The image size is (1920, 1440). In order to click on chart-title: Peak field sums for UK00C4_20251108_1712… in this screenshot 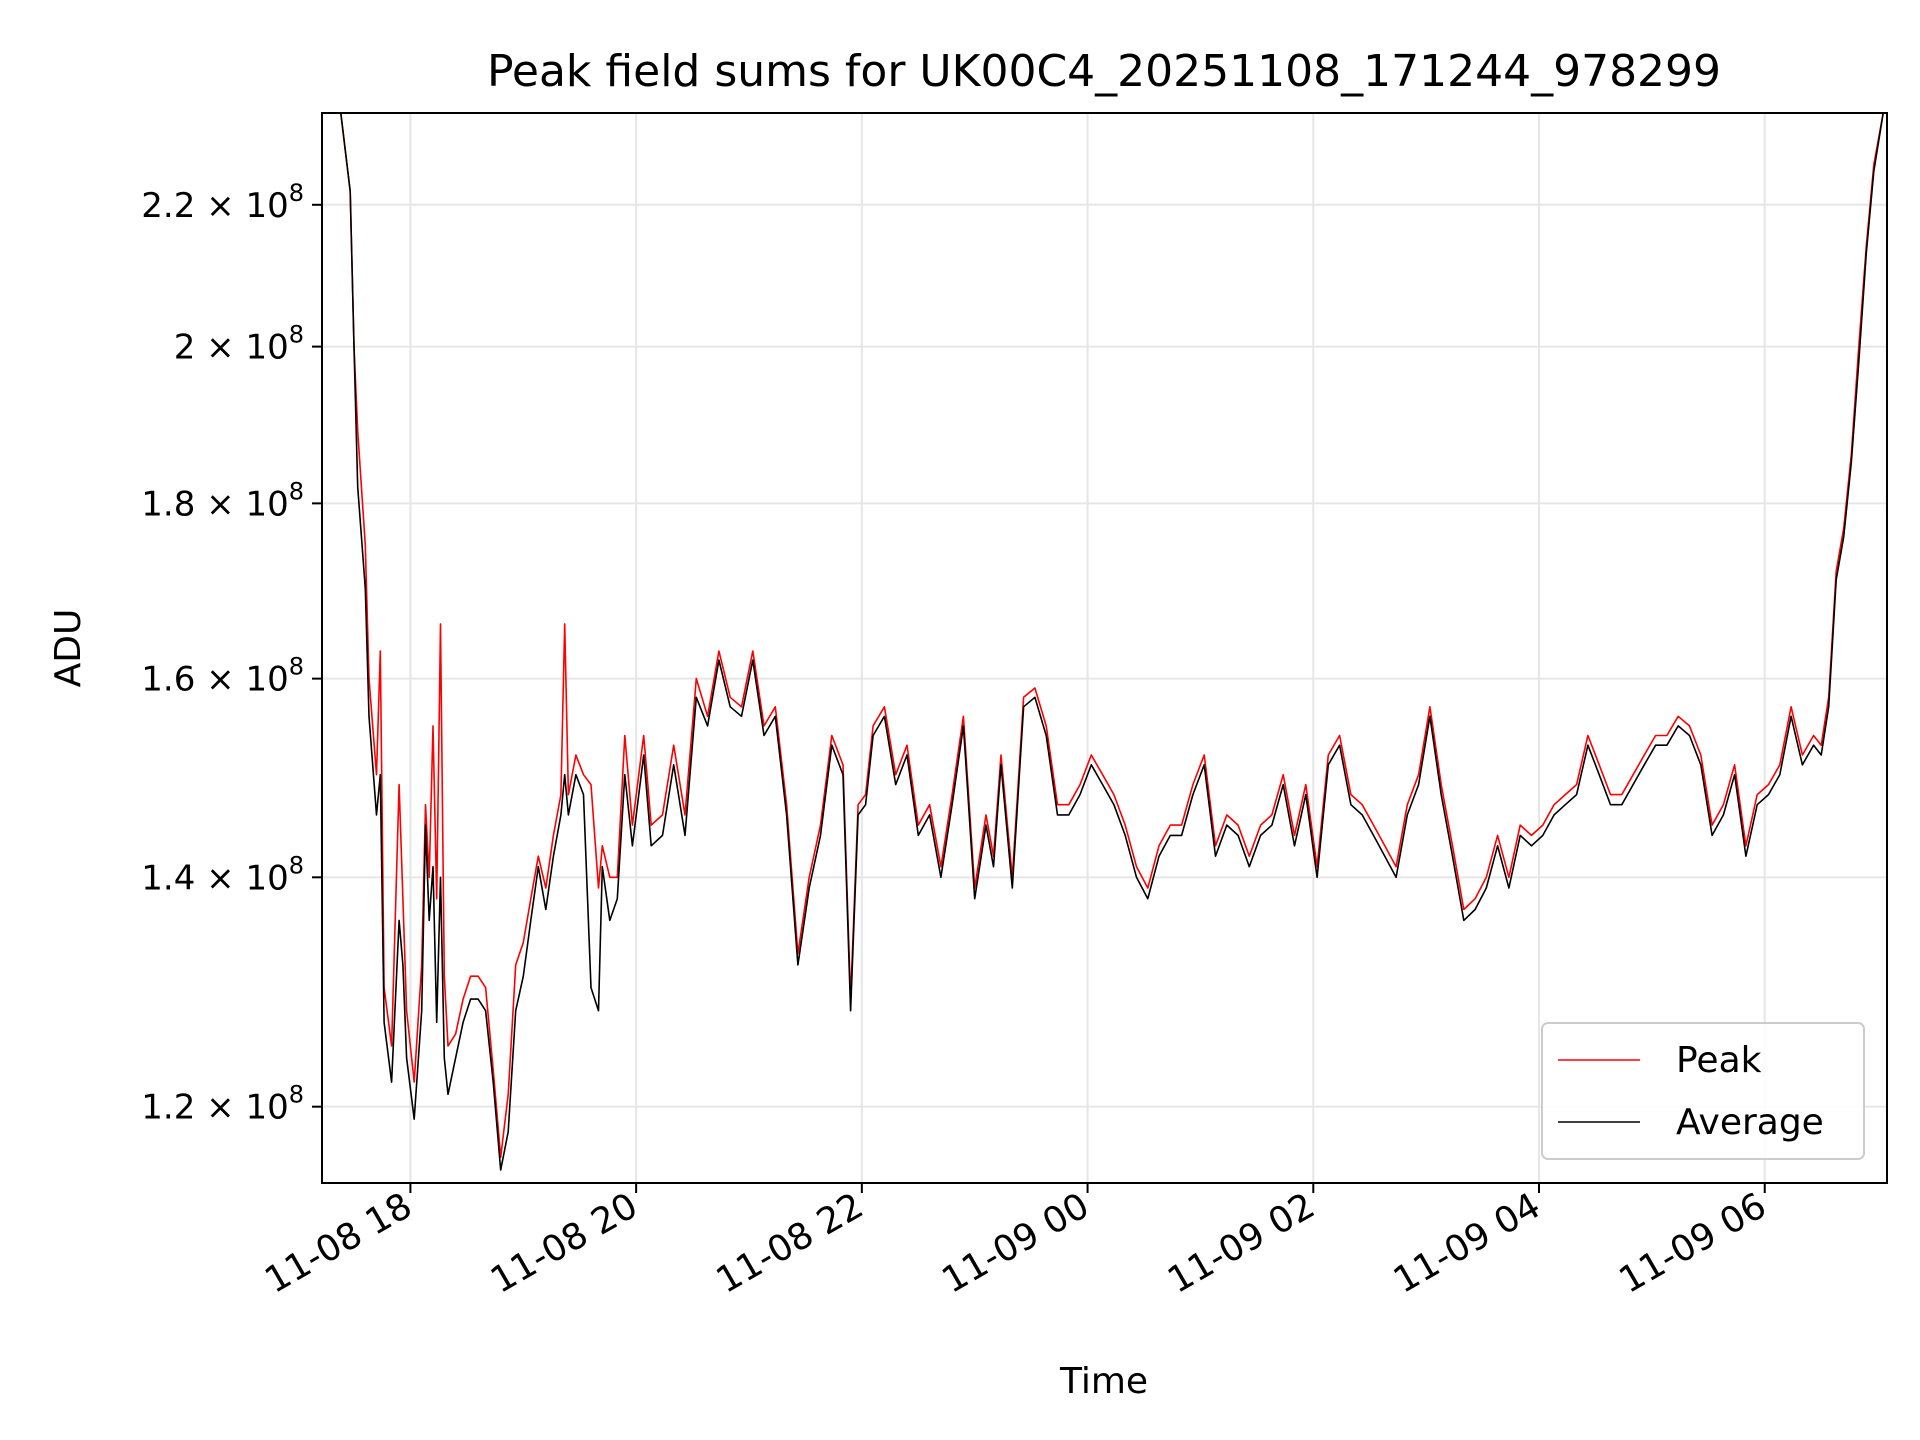, I will do `click(1104, 71)`.